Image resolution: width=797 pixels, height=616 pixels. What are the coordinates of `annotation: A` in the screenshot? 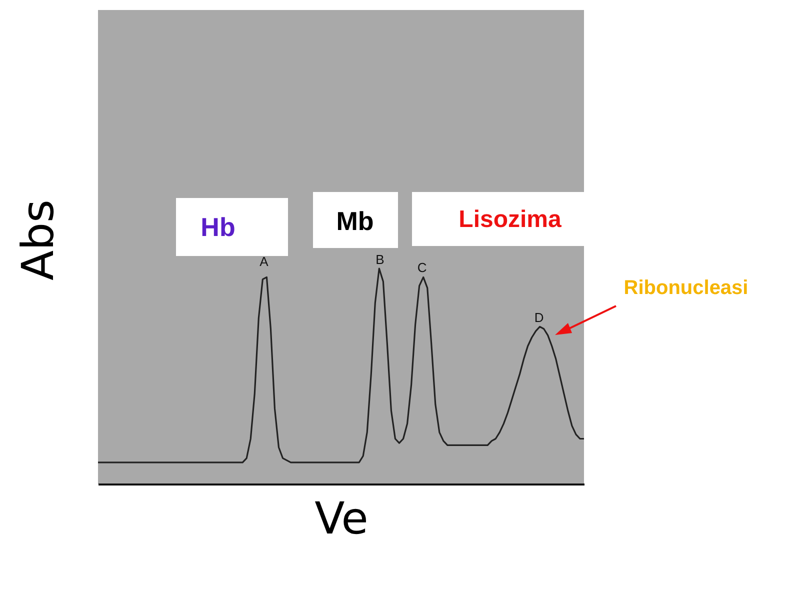 It's located at (264, 261).